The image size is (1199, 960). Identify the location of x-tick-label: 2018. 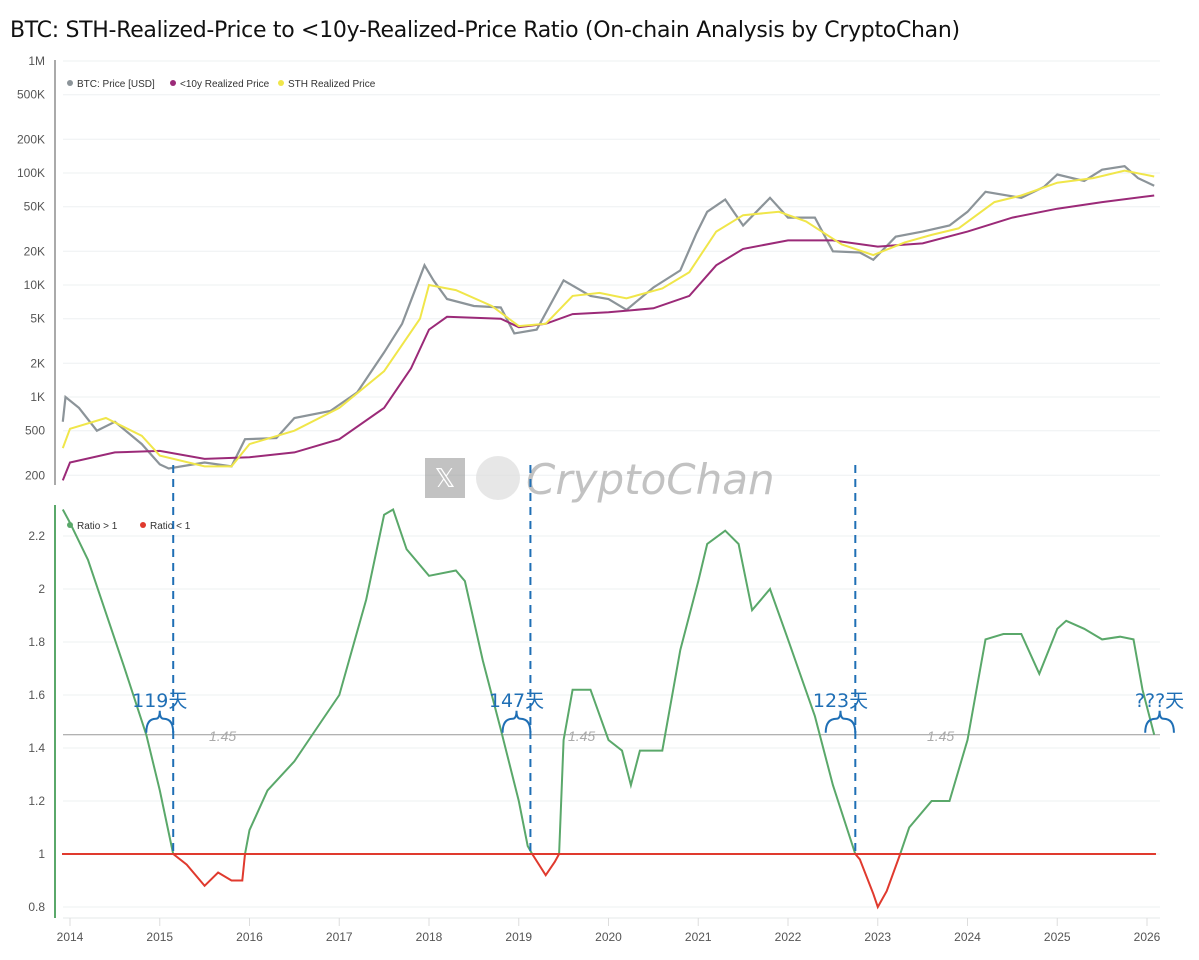
(429, 937).